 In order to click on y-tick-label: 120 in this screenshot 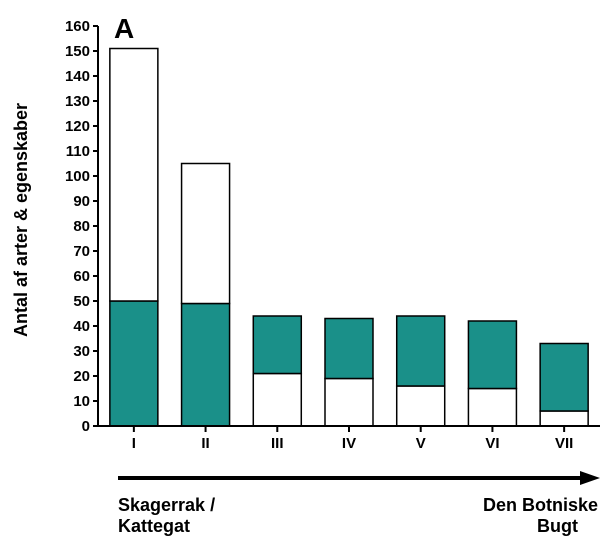, I will do `click(77, 126)`.